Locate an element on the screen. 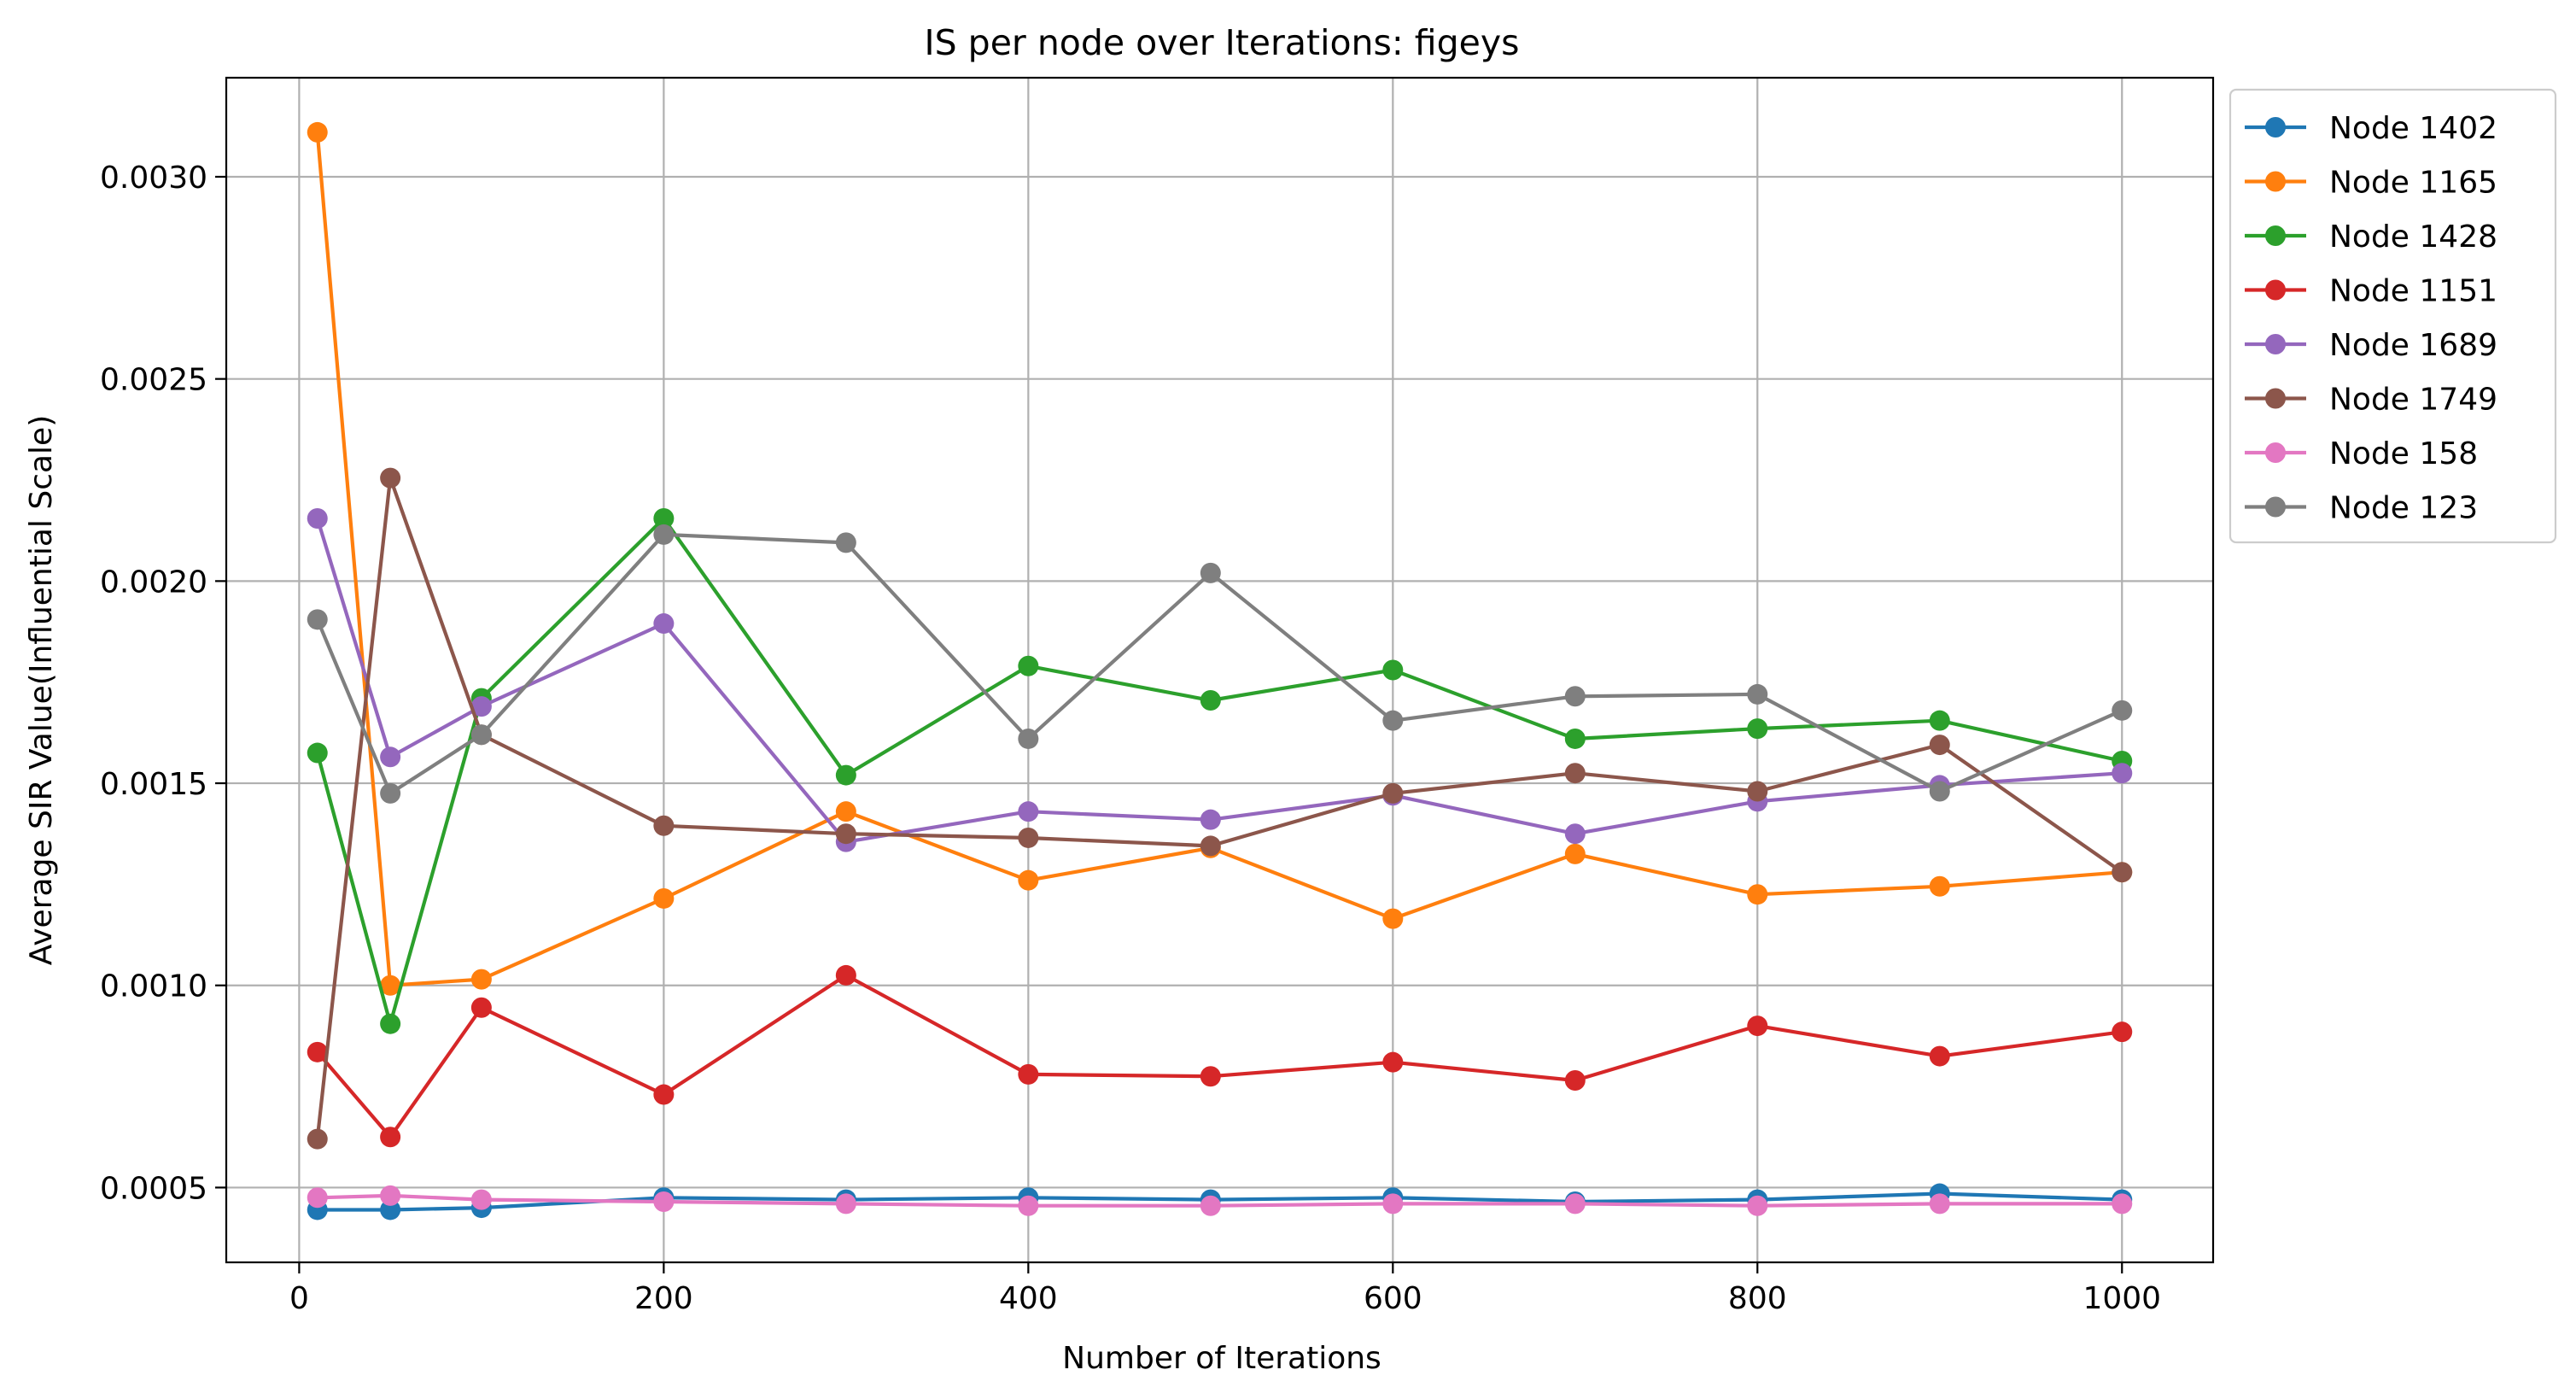  x-tick-label: 400 is located at coordinates (1028, 1298).